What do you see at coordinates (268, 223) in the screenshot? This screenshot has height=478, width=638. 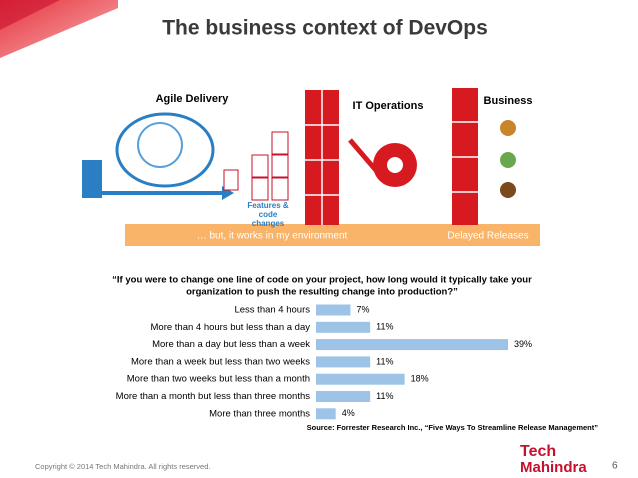 I see `features-label: changes` at bounding box center [268, 223].